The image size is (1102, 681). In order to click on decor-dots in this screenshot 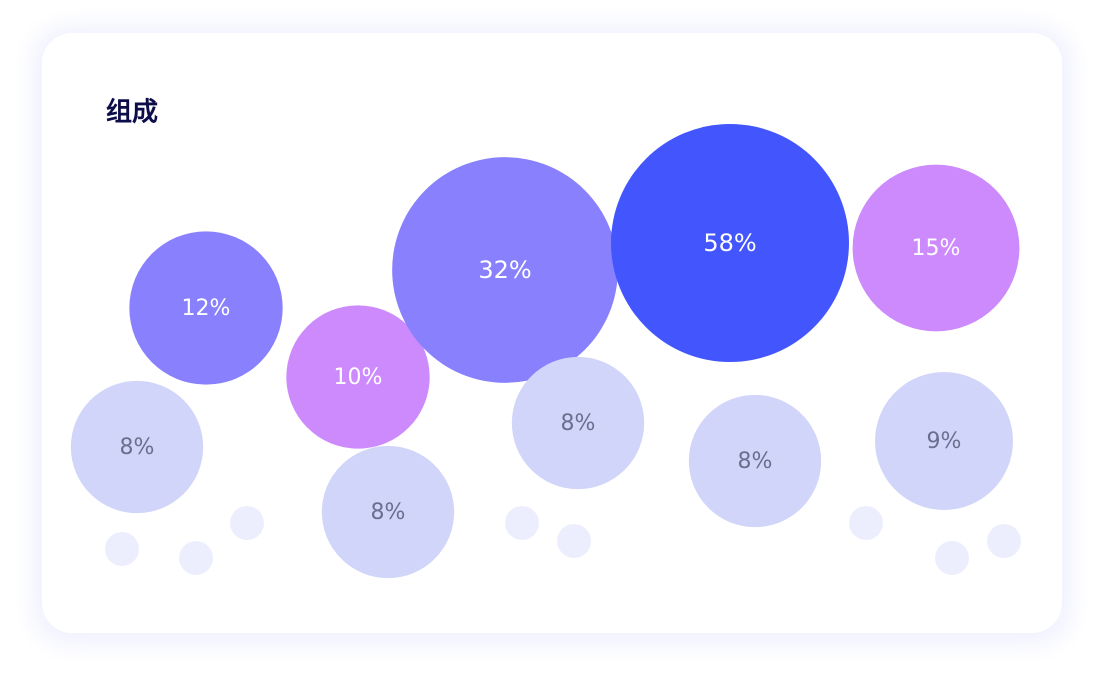, I will do `click(563, 540)`.